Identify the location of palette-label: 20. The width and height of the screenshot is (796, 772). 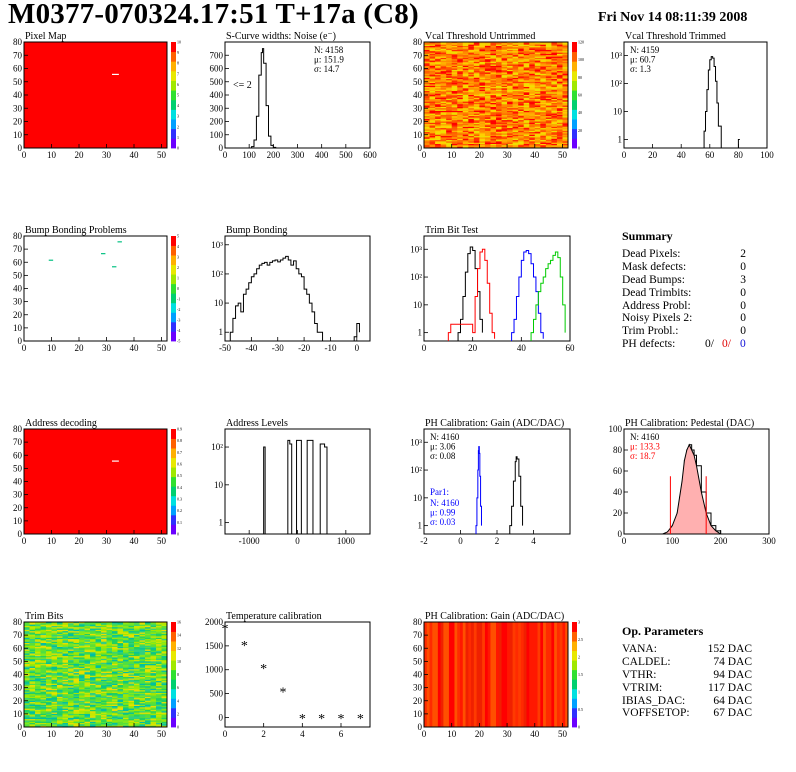
(580, 130).